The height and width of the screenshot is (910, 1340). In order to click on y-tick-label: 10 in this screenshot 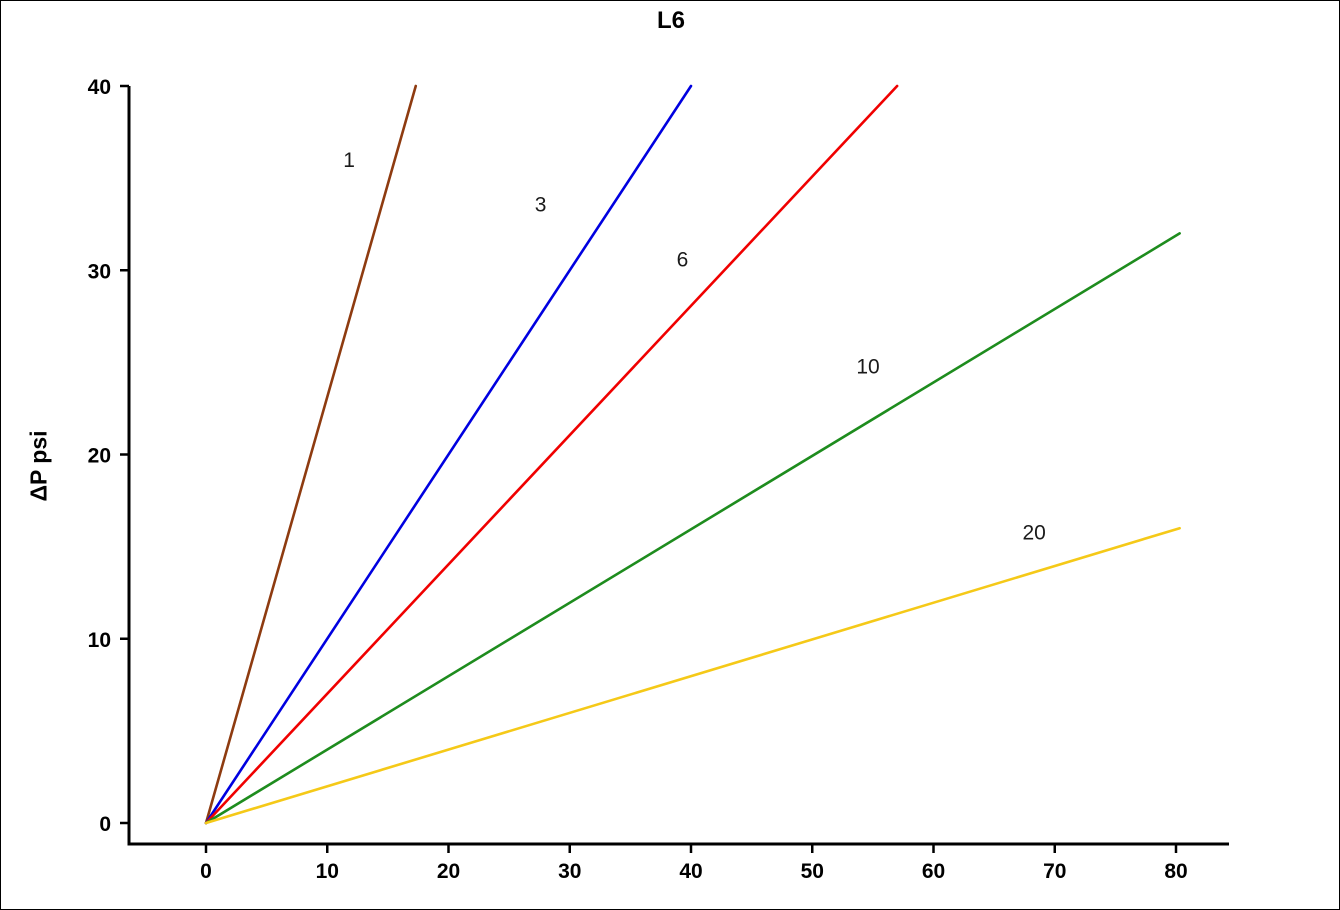, I will do `click(99, 640)`.